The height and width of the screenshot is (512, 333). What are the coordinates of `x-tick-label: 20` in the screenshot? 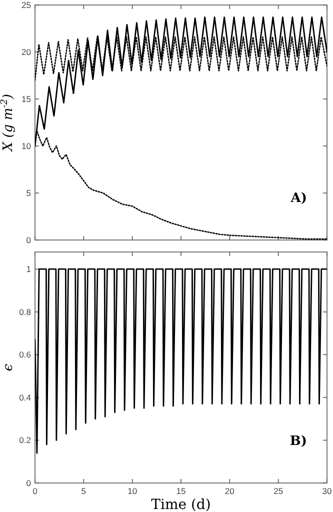 It's located at (229, 491).